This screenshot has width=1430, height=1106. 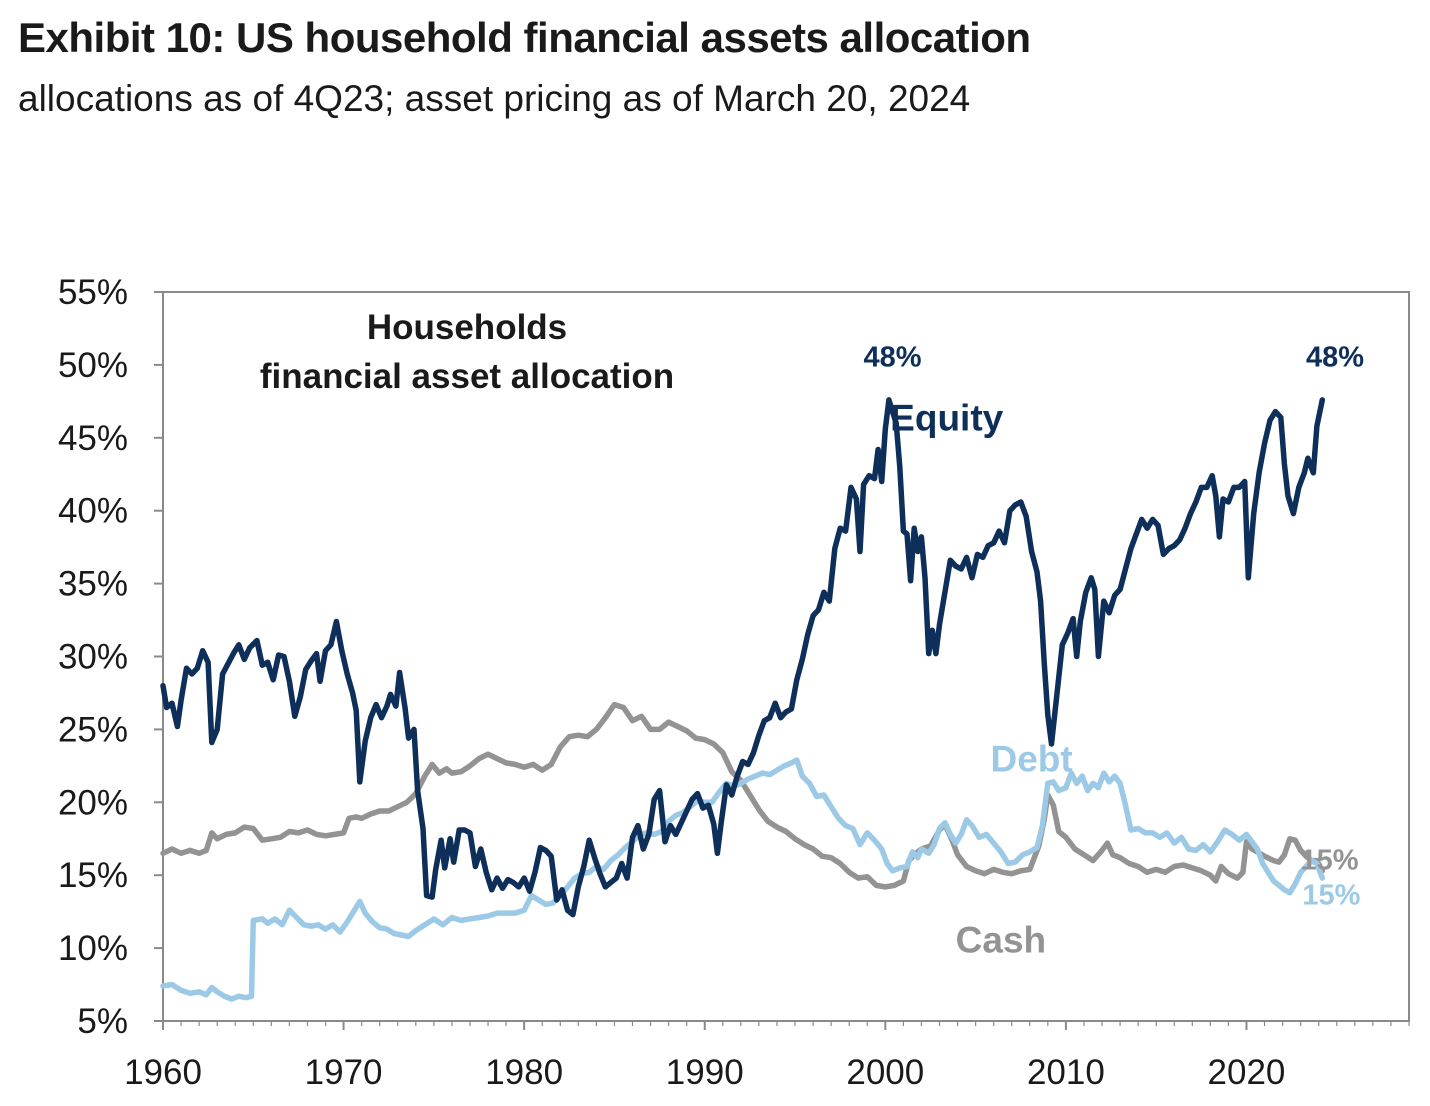 I want to click on x-tick-label: 2010, so click(x=1066, y=1072).